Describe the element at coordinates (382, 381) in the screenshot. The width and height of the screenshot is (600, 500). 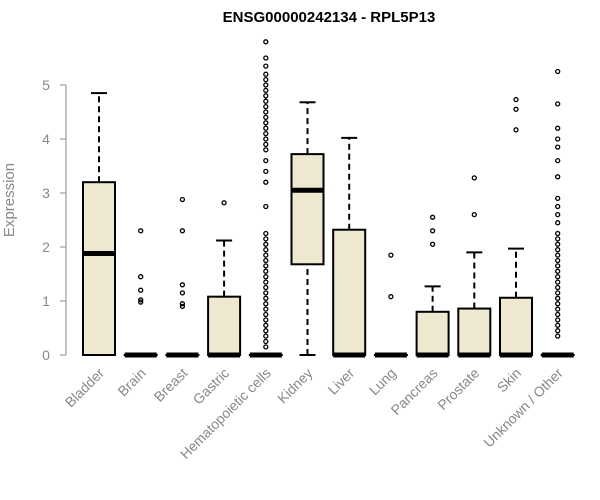
I see `x-tick-label: Lung` at that location.